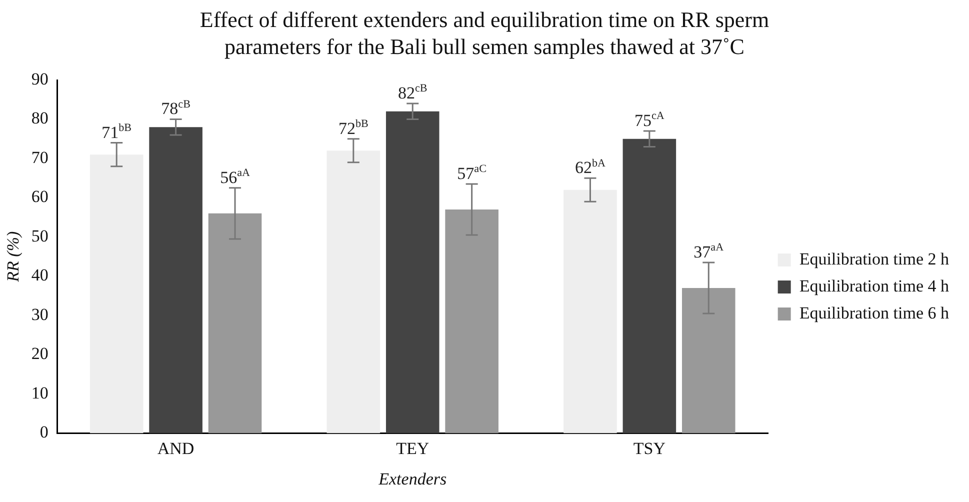  I want to click on y-tick-label: 20, so click(39, 354).